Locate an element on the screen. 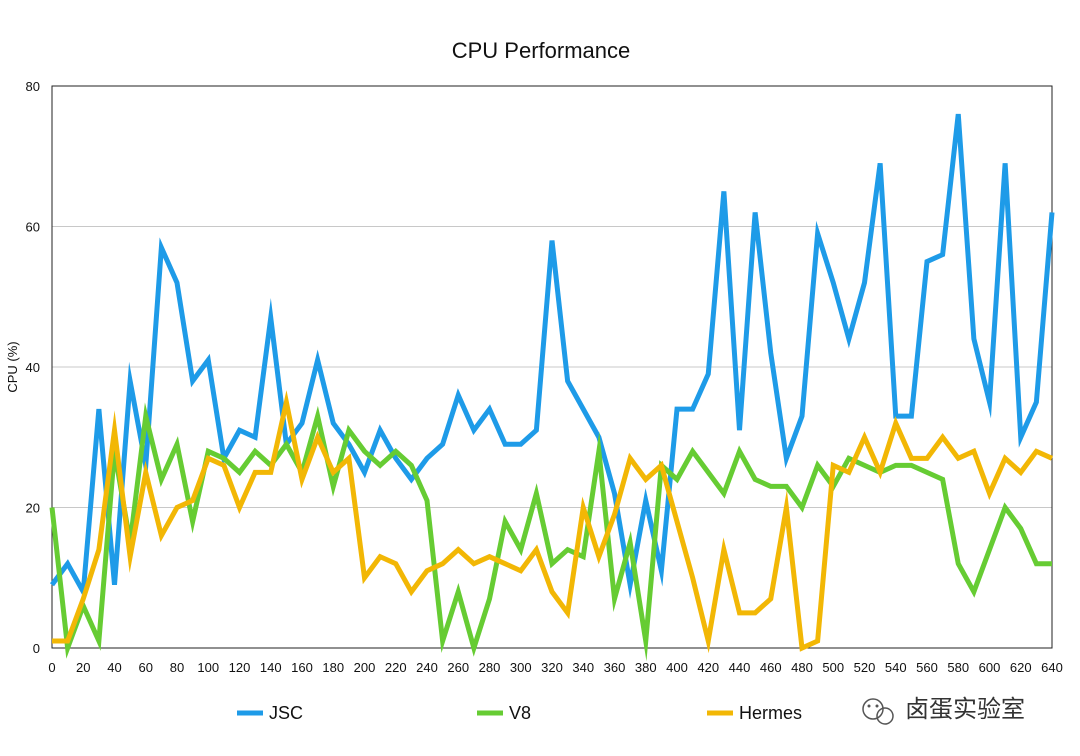  legend-label-v8: V8 is located at coordinates (520, 713).